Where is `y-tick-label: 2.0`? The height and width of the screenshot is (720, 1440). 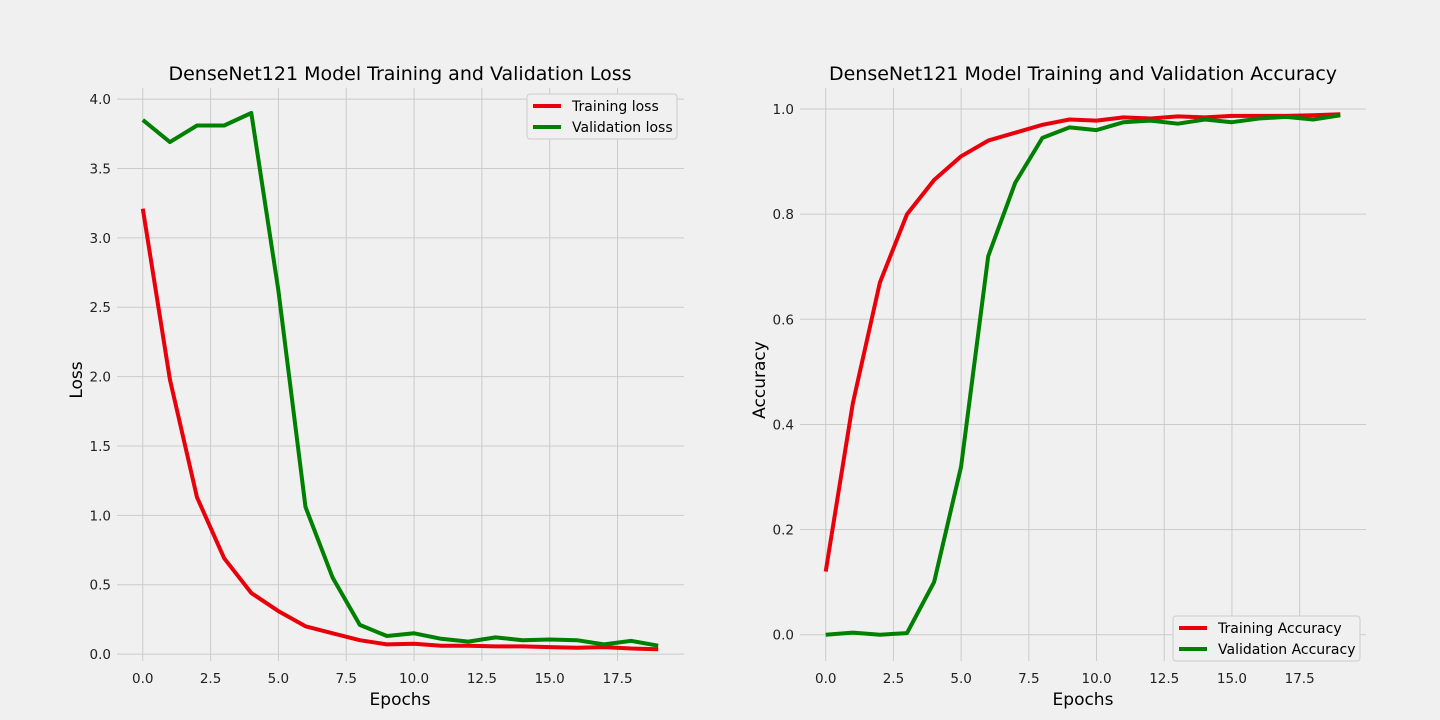 y-tick-label: 2.0 is located at coordinates (100, 378).